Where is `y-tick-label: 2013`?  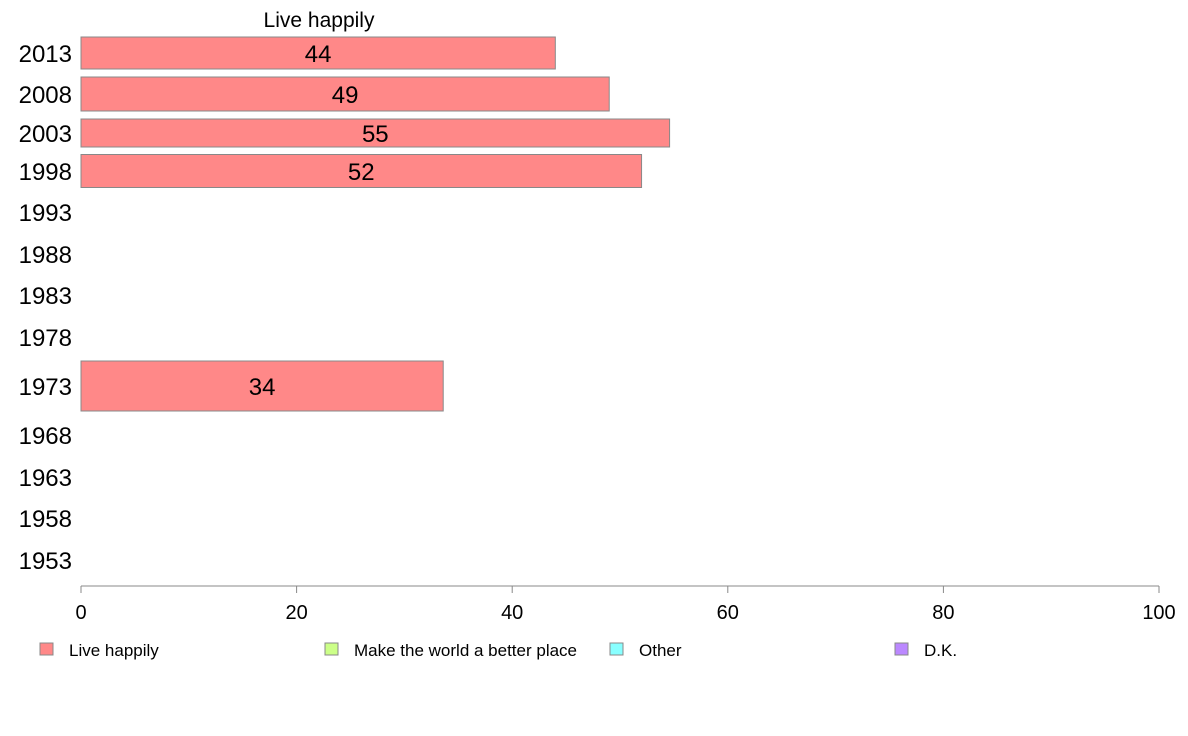
y-tick-label: 2013 is located at coordinates (45, 54).